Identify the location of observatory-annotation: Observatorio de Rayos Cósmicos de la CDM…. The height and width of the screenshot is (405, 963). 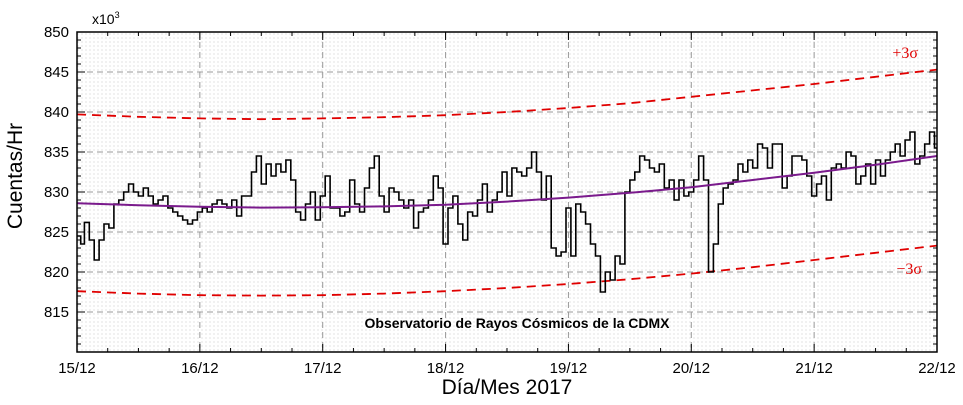
(518, 323).